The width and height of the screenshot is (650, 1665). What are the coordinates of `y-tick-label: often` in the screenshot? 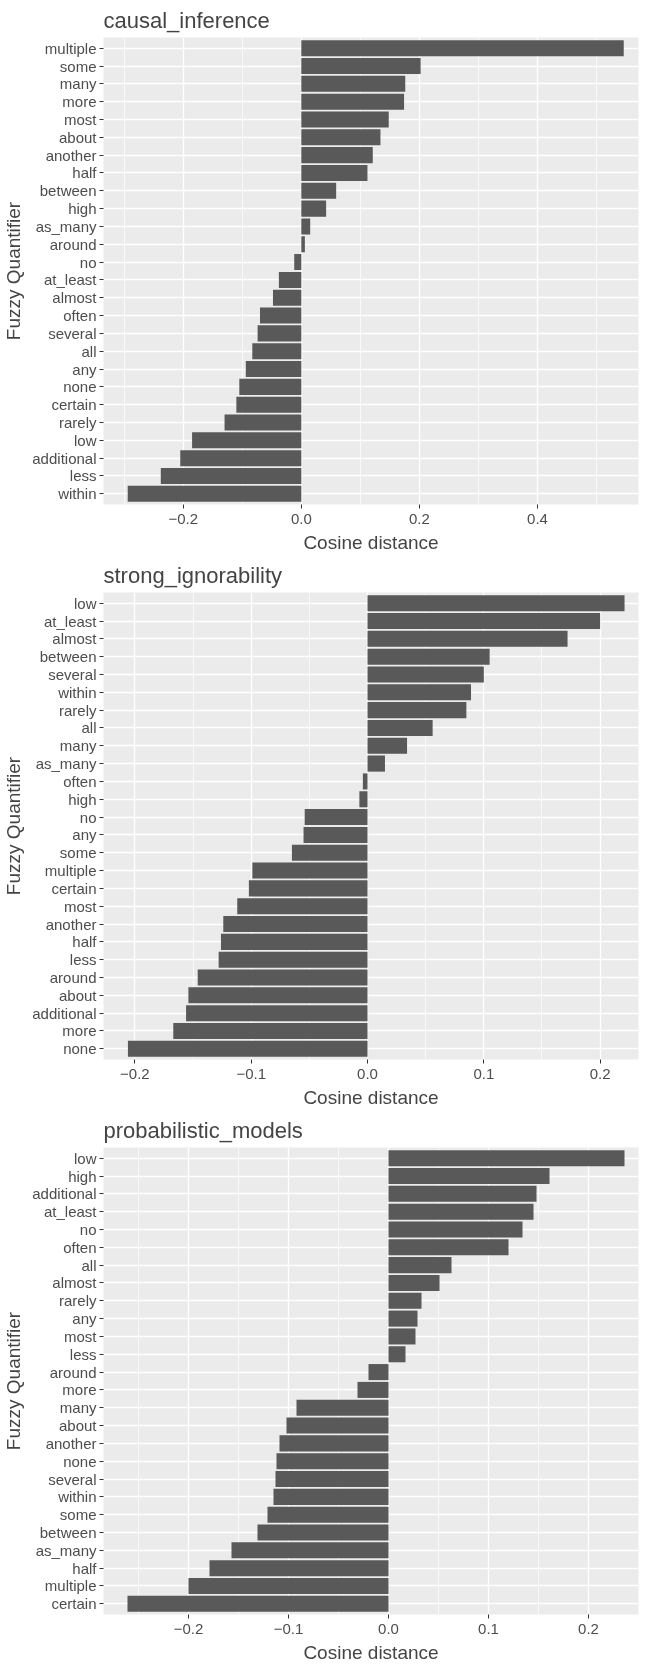 It's located at (80, 1247).